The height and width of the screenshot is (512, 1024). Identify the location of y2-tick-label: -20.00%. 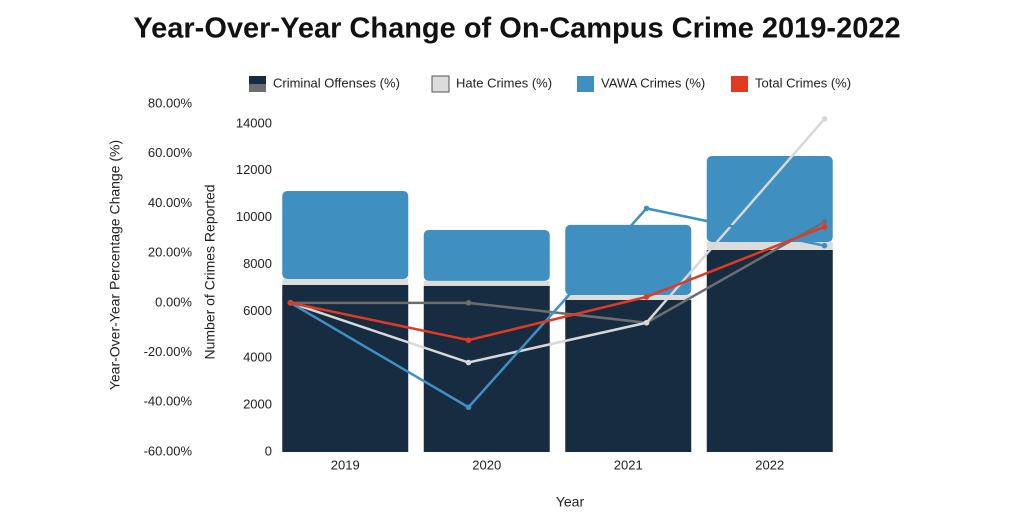
(168, 351).